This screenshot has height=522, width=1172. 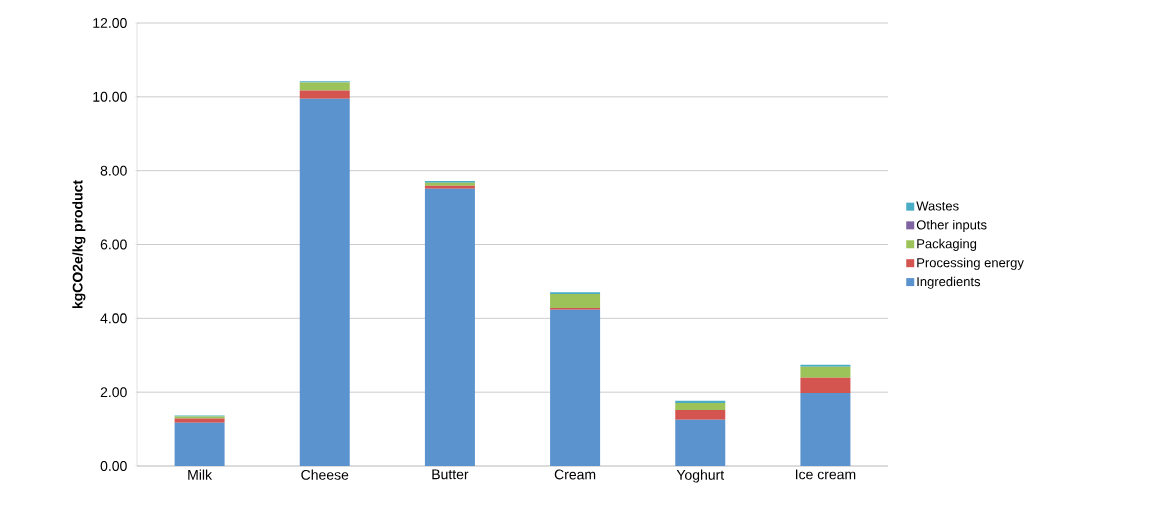 What do you see at coordinates (937, 206) in the screenshot?
I see `legend-label: Wastes` at bounding box center [937, 206].